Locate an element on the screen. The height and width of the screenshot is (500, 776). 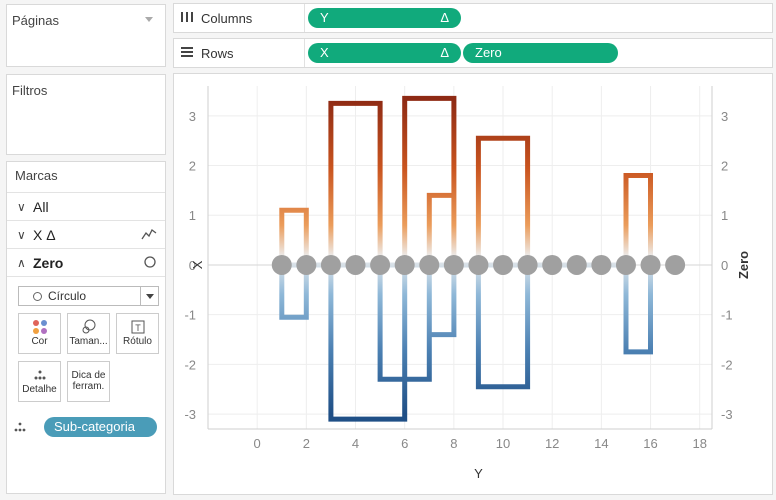
marks-card: Marcas ∨ All ∨ X Δ ∧ Zero is located at coordinates (86, 327).